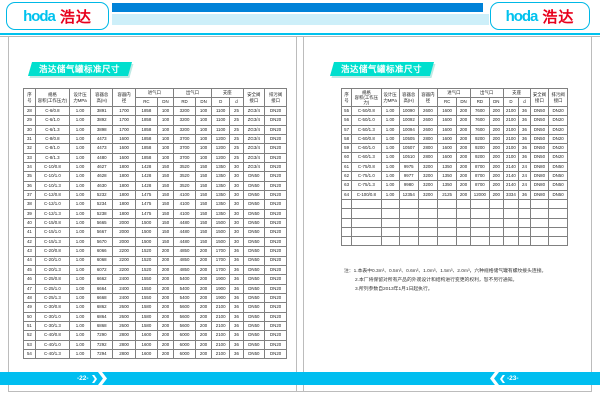 The height and width of the screenshot is (407, 600). Describe the element at coordinates (102, 195) in the screenshot. I see `table-cell: 5232` at that location.